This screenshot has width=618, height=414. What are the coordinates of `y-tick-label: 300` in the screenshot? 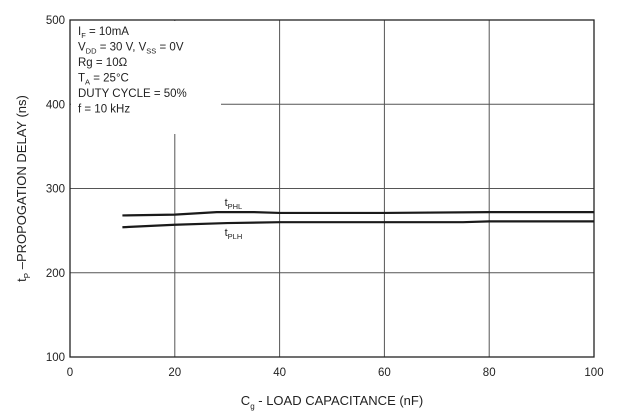 It's located at (55, 190).